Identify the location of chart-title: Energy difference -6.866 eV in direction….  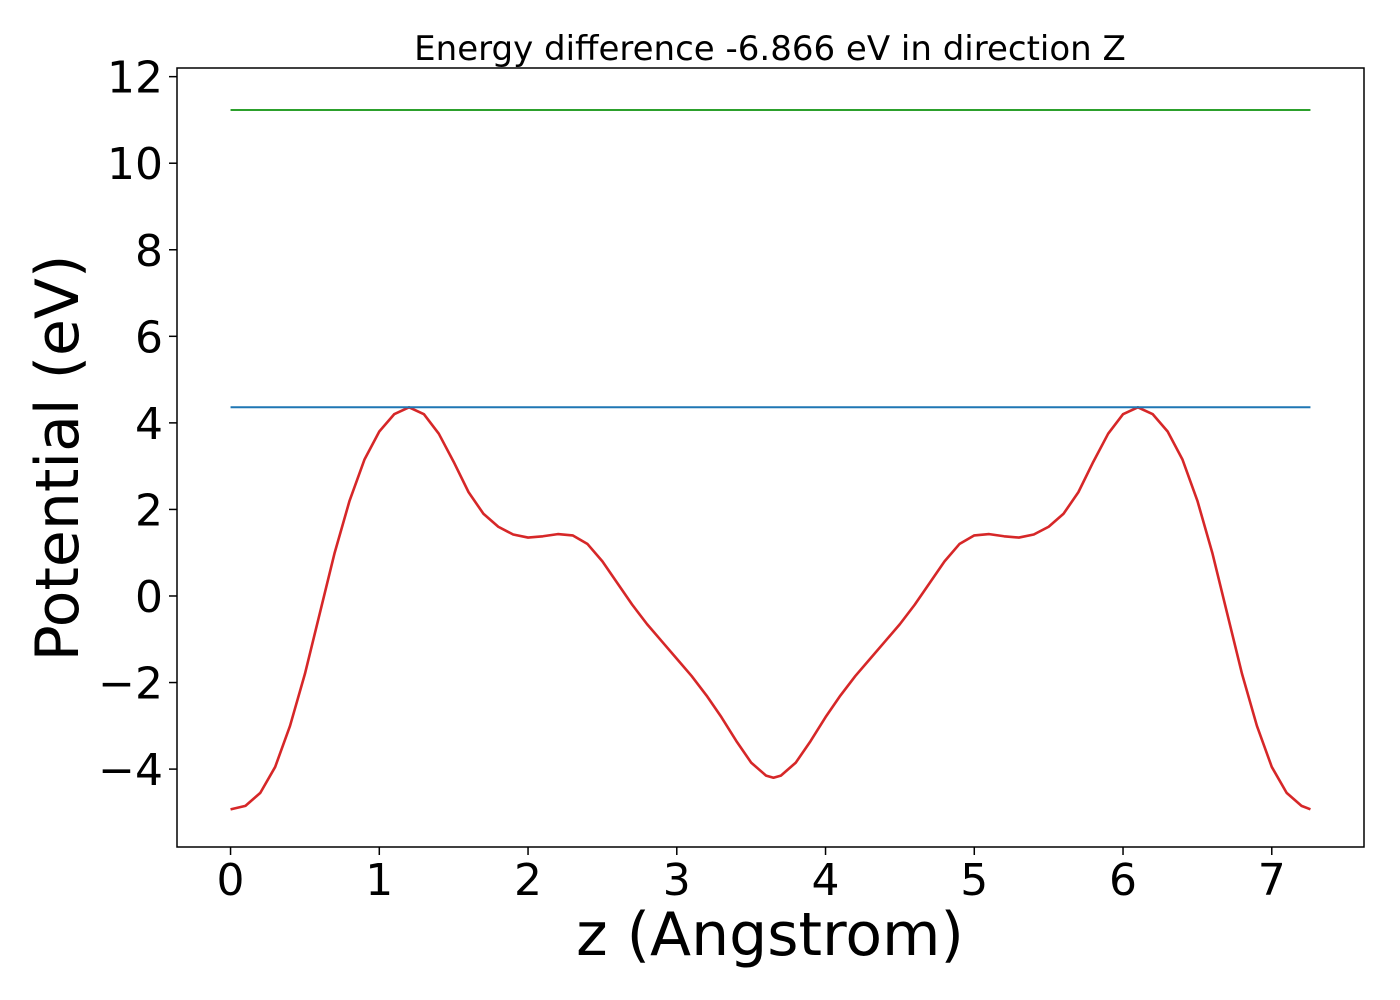
(770, 49).